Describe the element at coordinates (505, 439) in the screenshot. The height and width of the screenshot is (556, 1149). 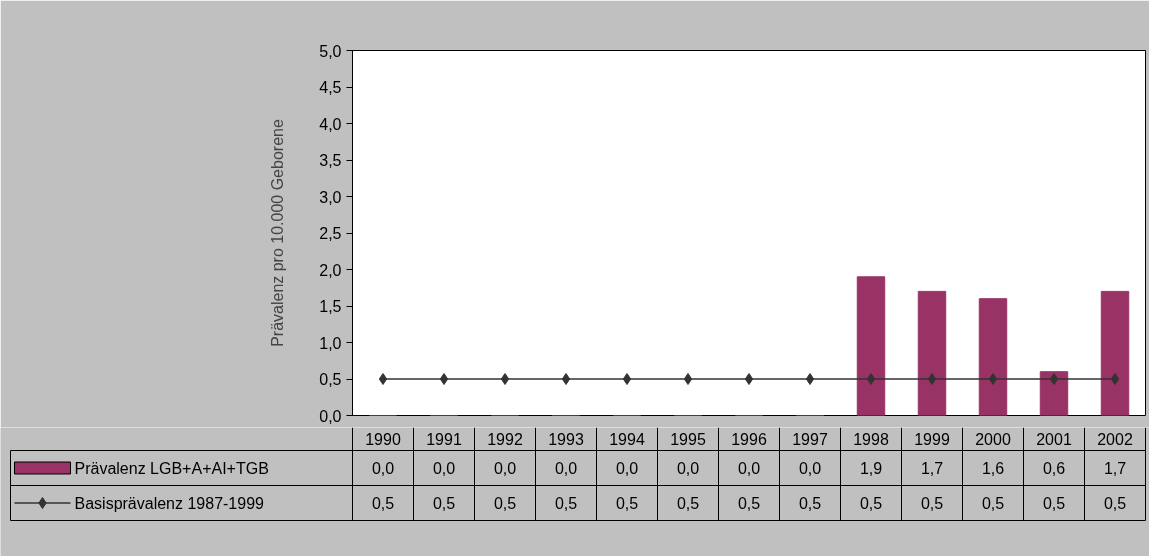
I see `x-tick-label: 1992` at that location.